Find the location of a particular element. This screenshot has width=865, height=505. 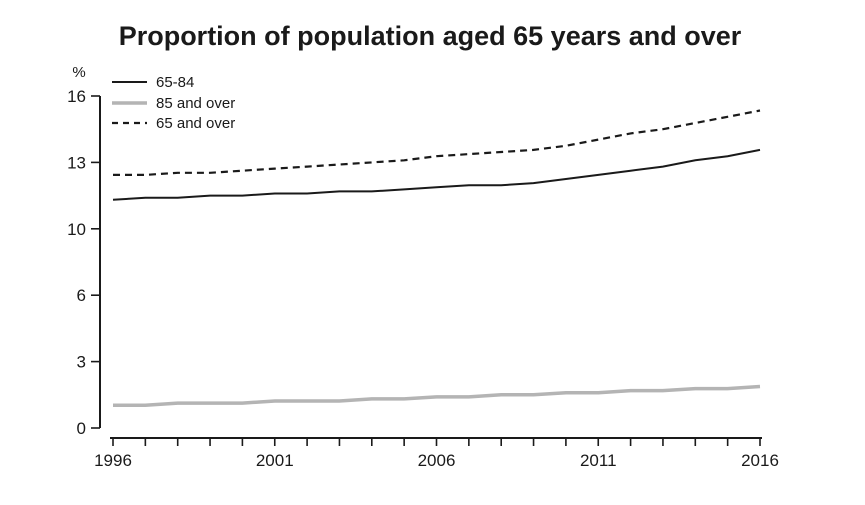

y-tick-label: 10 is located at coordinates (76, 229).